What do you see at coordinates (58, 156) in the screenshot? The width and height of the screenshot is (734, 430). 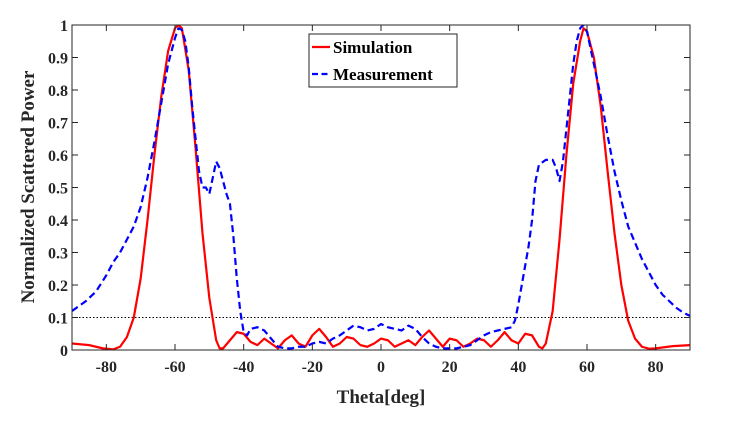 I see `y-tick-label: 0.6` at bounding box center [58, 156].